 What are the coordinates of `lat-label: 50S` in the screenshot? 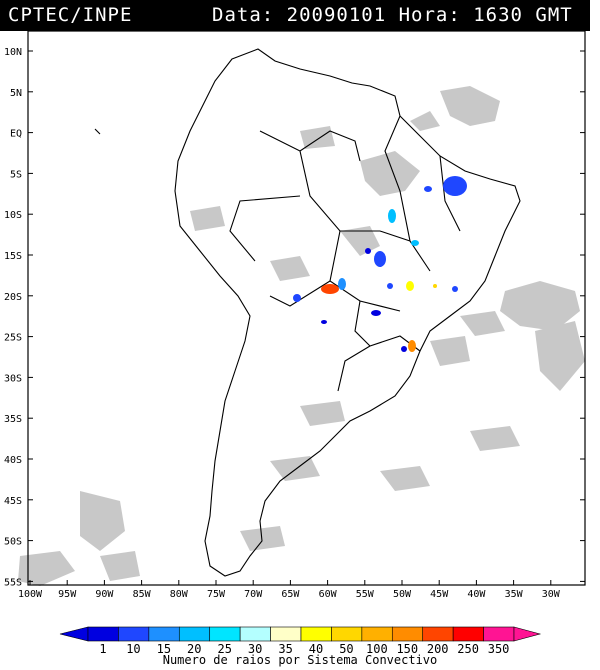 It's located at (13, 542).